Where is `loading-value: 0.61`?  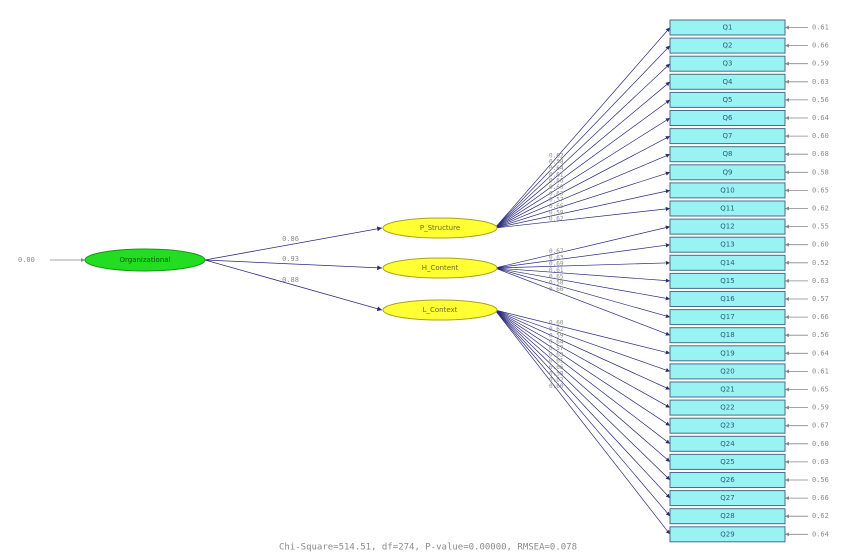 loading-value: 0.61 is located at coordinates (556, 361).